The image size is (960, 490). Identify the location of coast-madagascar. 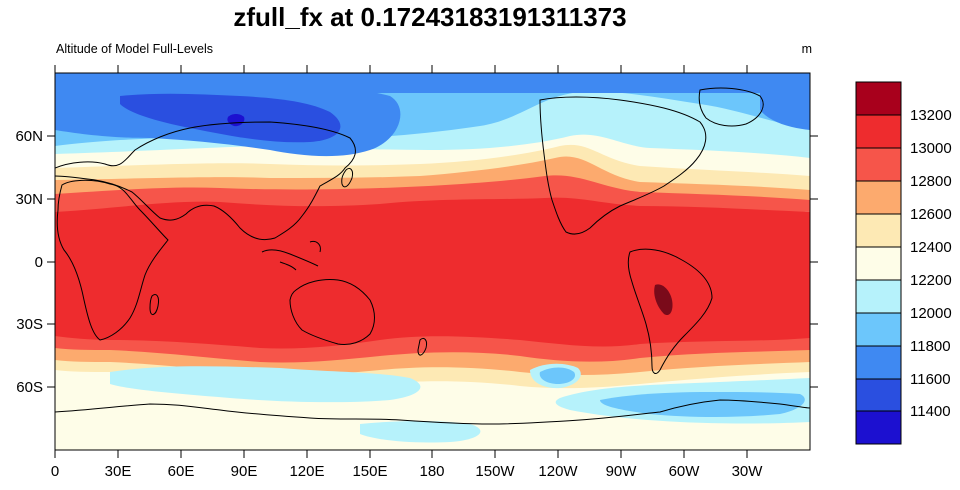
(154, 304).